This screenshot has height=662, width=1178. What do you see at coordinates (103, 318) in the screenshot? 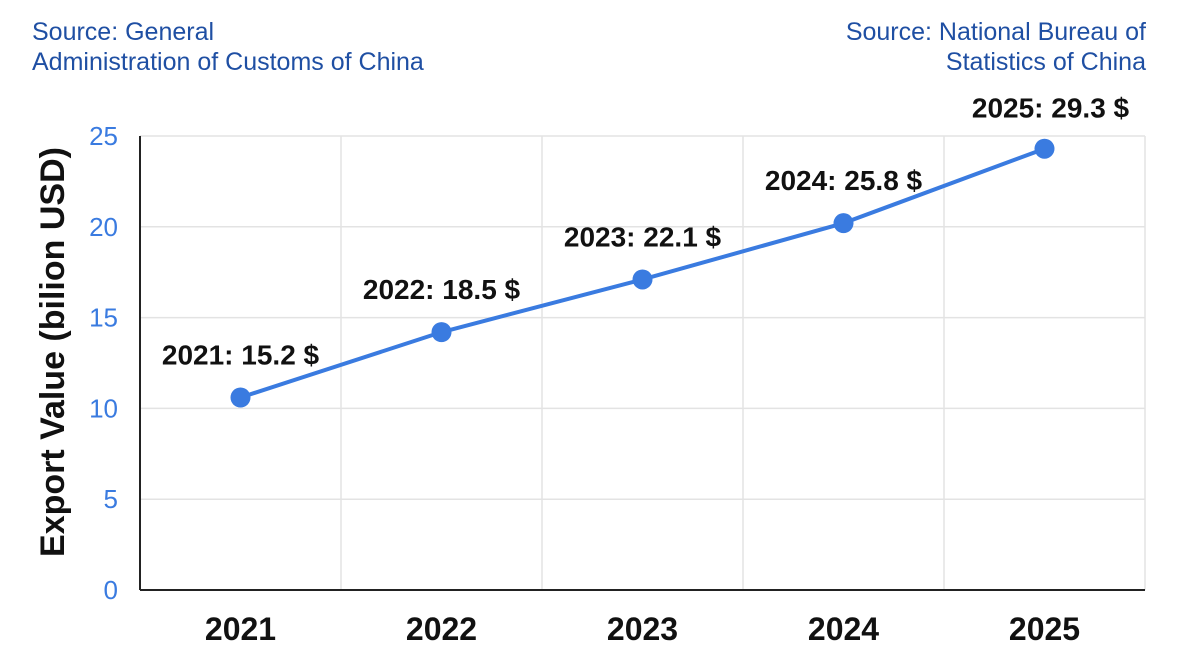
I see `y-tick-label: 15` at bounding box center [103, 318].